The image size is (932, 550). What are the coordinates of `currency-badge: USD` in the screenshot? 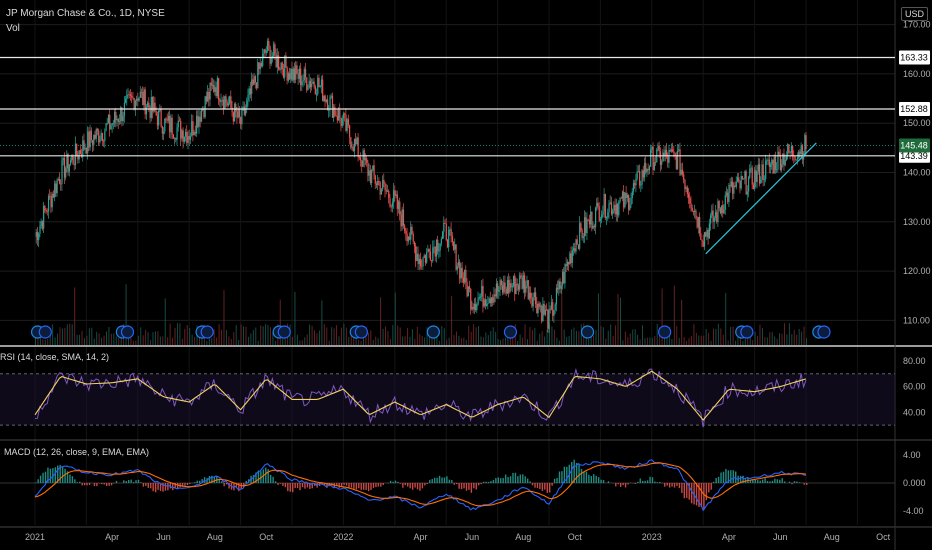 It's located at (915, 14).